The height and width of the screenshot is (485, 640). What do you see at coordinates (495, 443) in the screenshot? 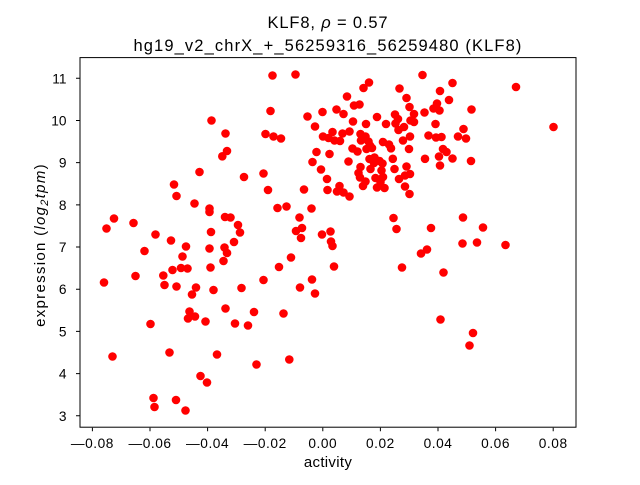
I see `svg-text: 0.06` at bounding box center [495, 443].